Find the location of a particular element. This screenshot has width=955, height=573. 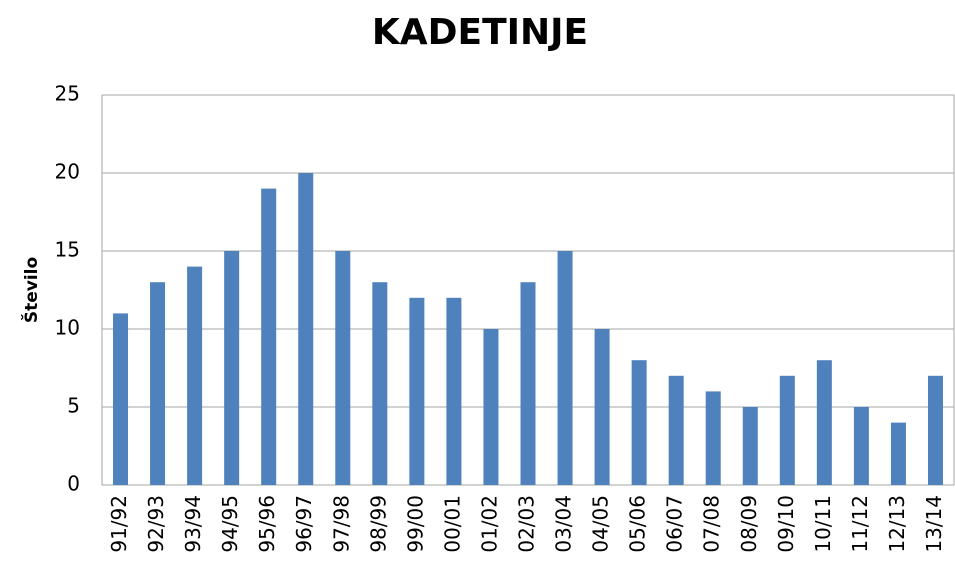

y-tick-label: 5 is located at coordinates (73, 406).